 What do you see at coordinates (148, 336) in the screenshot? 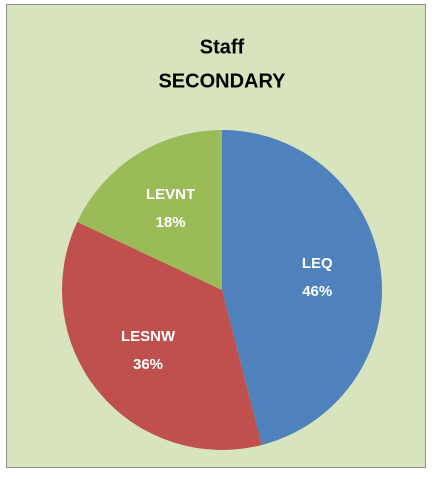
I see `slice-category-label: LESNW` at bounding box center [148, 336].